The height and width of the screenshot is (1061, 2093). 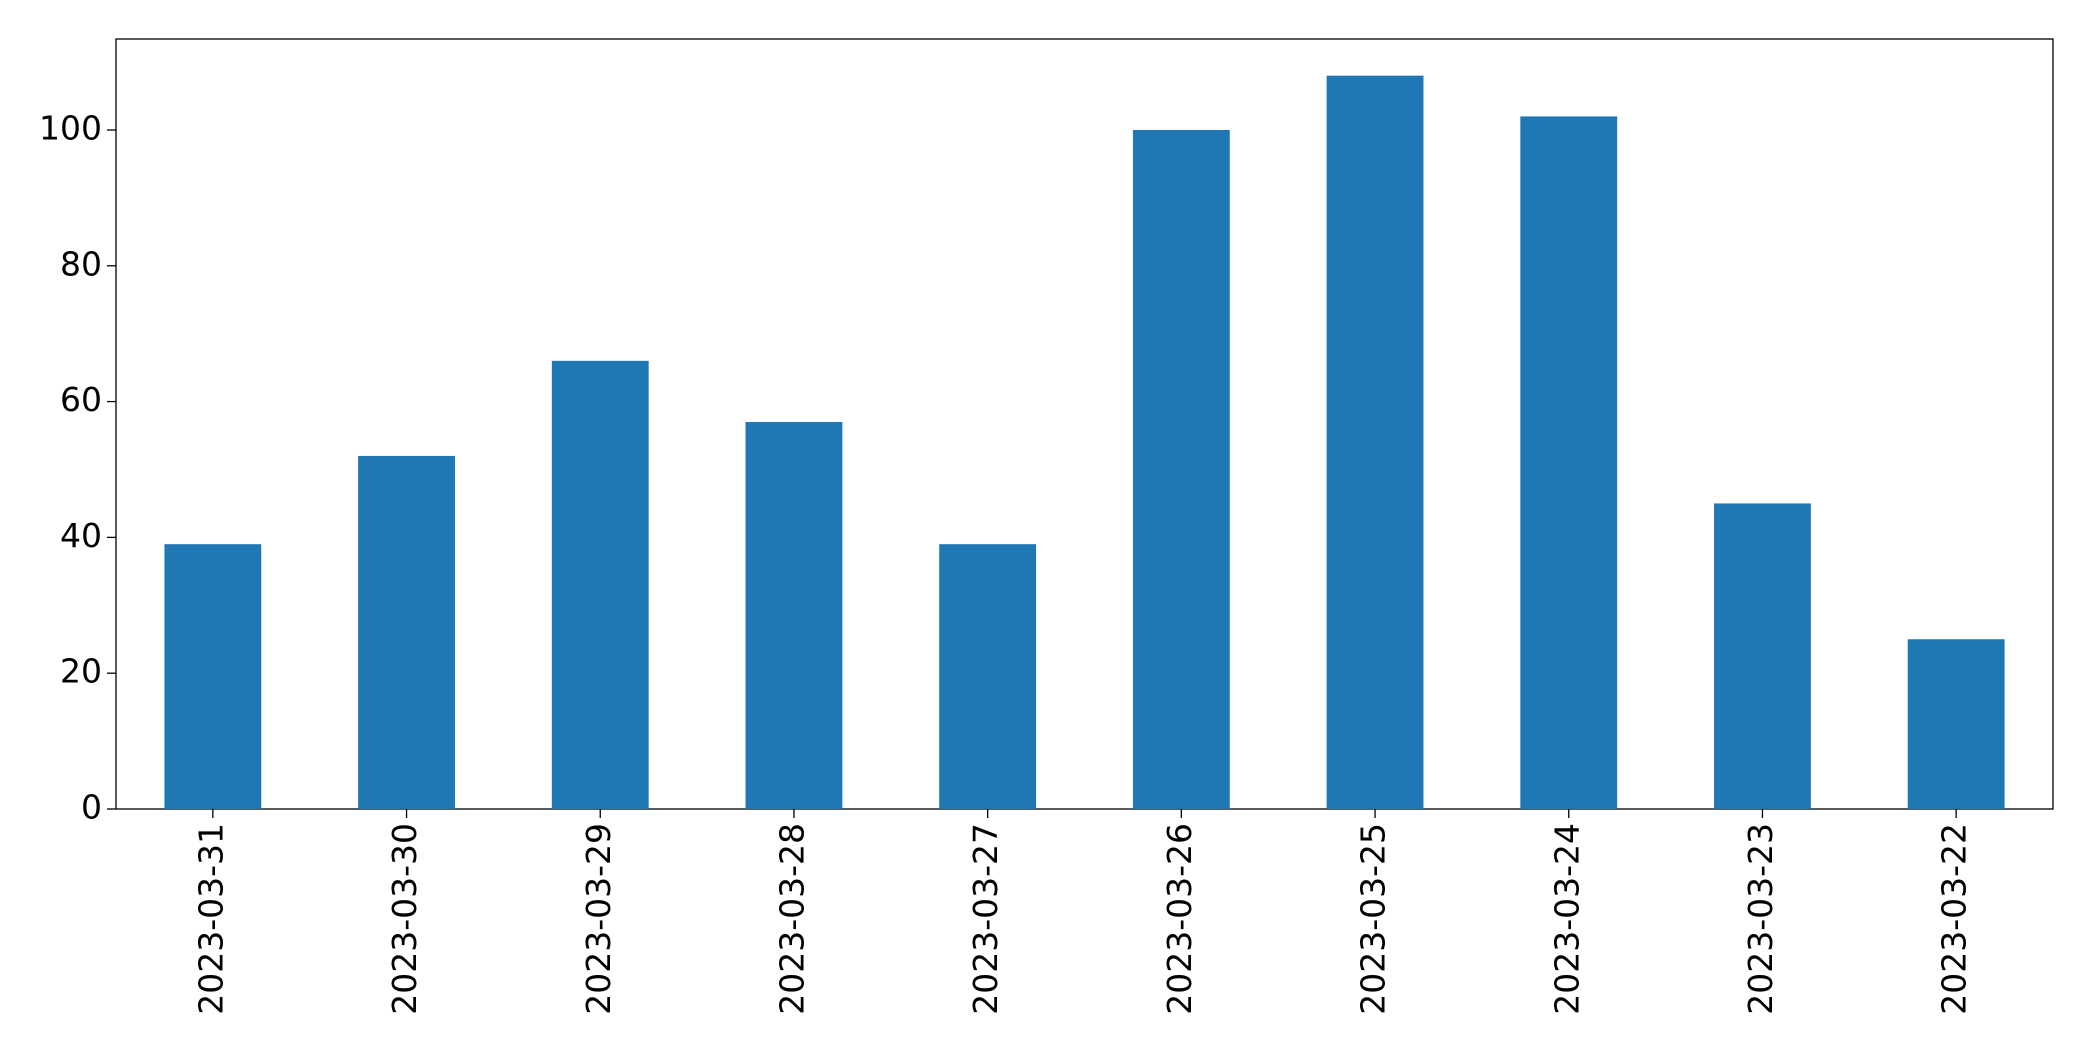 What do you see at coordinates (1954, 919) in the screenshot?
I see `x-tick-label: 2023-03-22` at bounding box center [1954, 919].